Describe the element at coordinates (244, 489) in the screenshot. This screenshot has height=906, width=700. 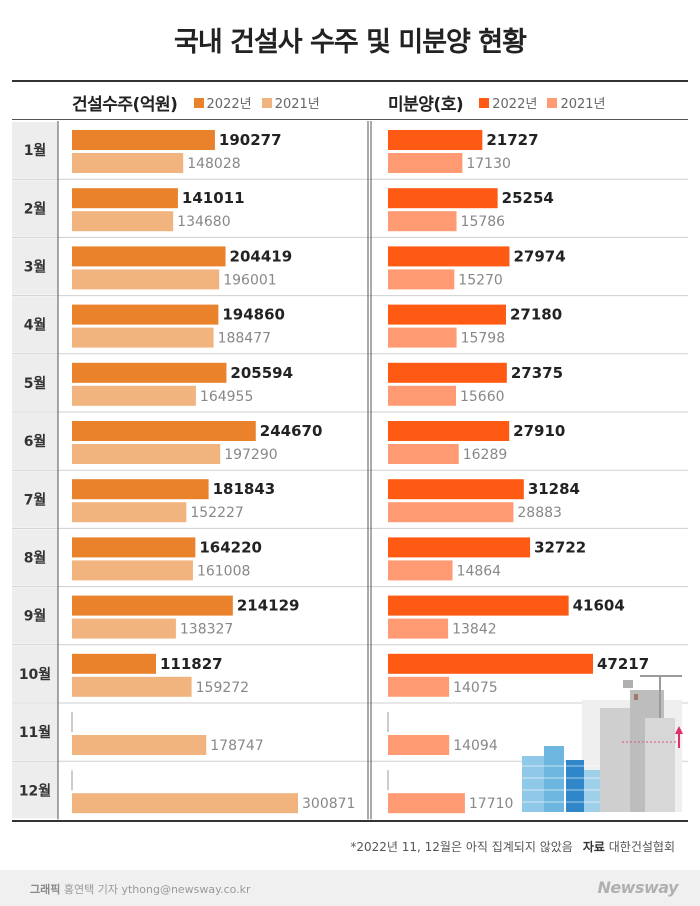
I see `orders-2022-value-7: 181843` at that location.